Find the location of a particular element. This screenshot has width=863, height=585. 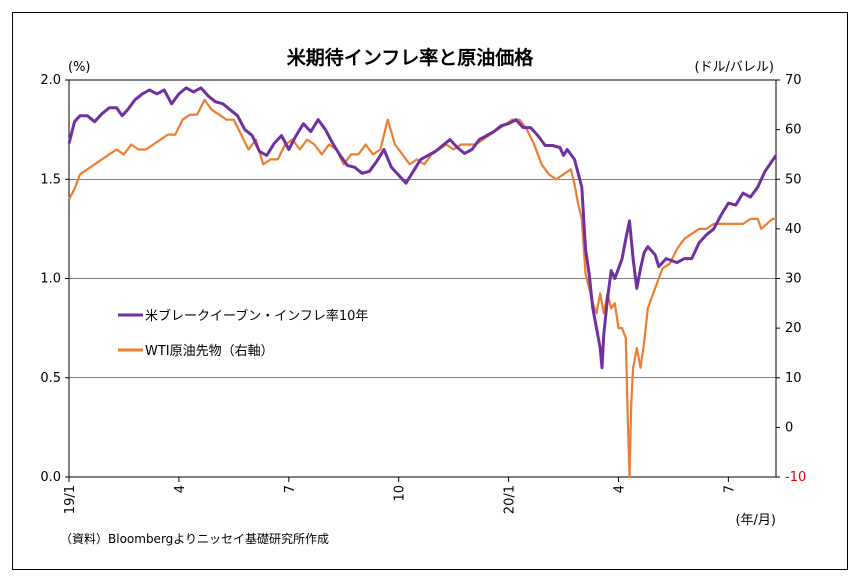

x-tick-label: 10 is located at coordinates (400, 493).